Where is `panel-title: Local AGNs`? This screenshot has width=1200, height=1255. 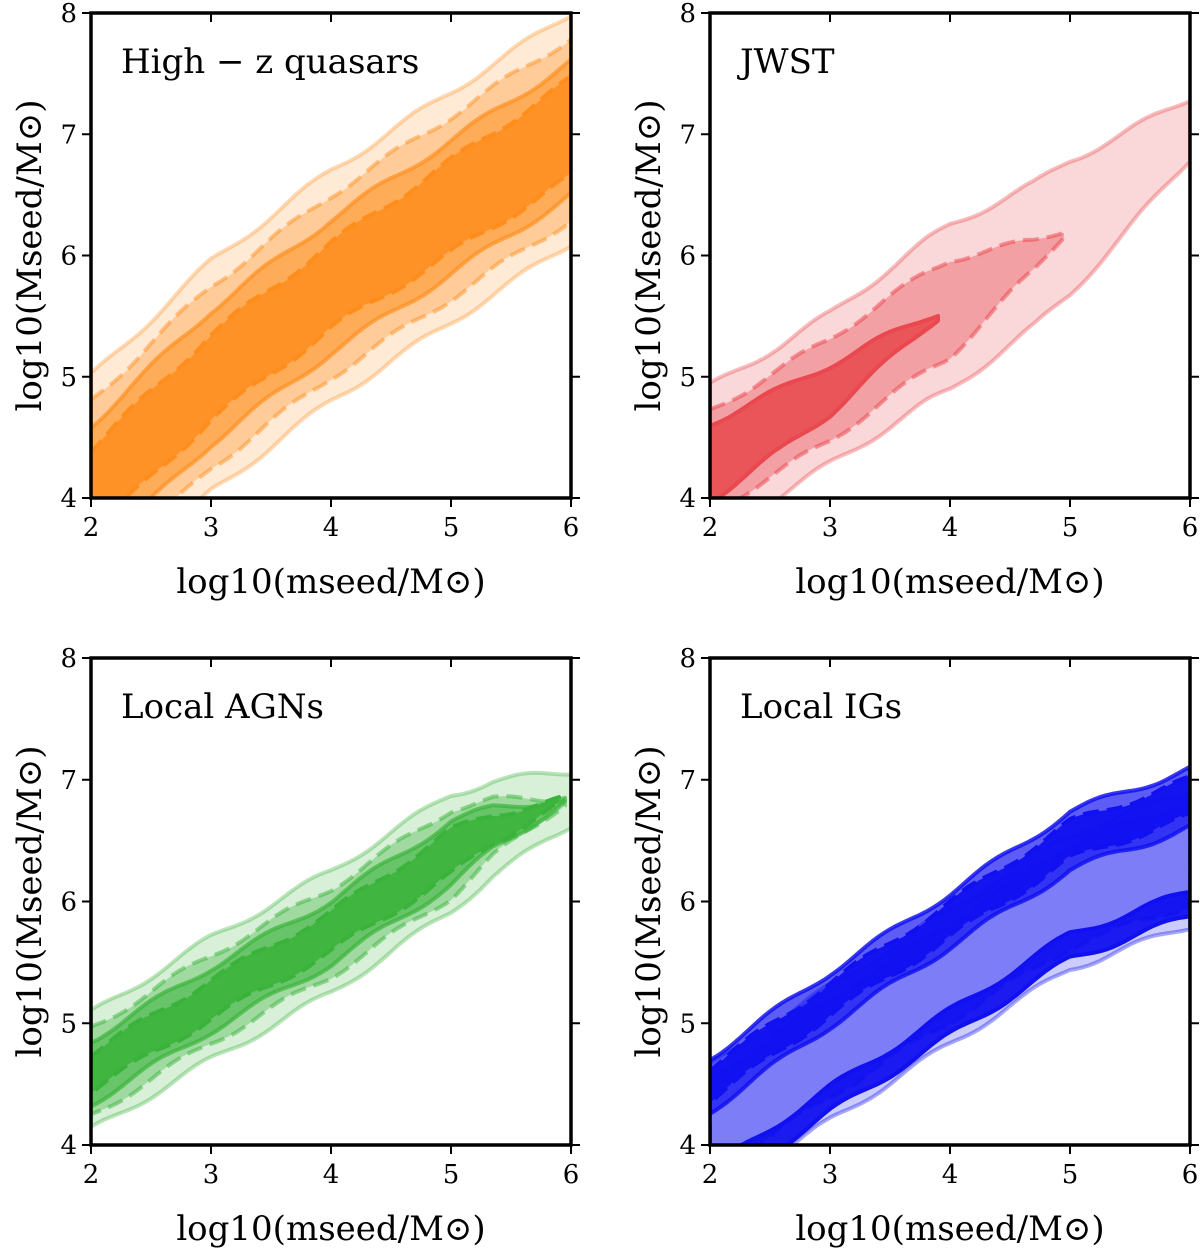 panel-title: Local AGNs is located at coordinates (222, 707).